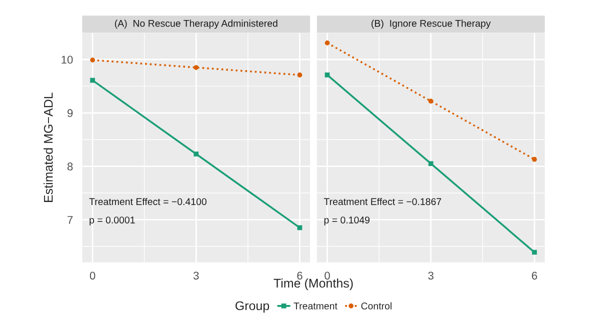 The height and width of the screenshot is (328, 600). What do you see at coordinates (70, 113) in the screenshot?
I see `y-tick-label: 9` at bounding box center [70, 113].